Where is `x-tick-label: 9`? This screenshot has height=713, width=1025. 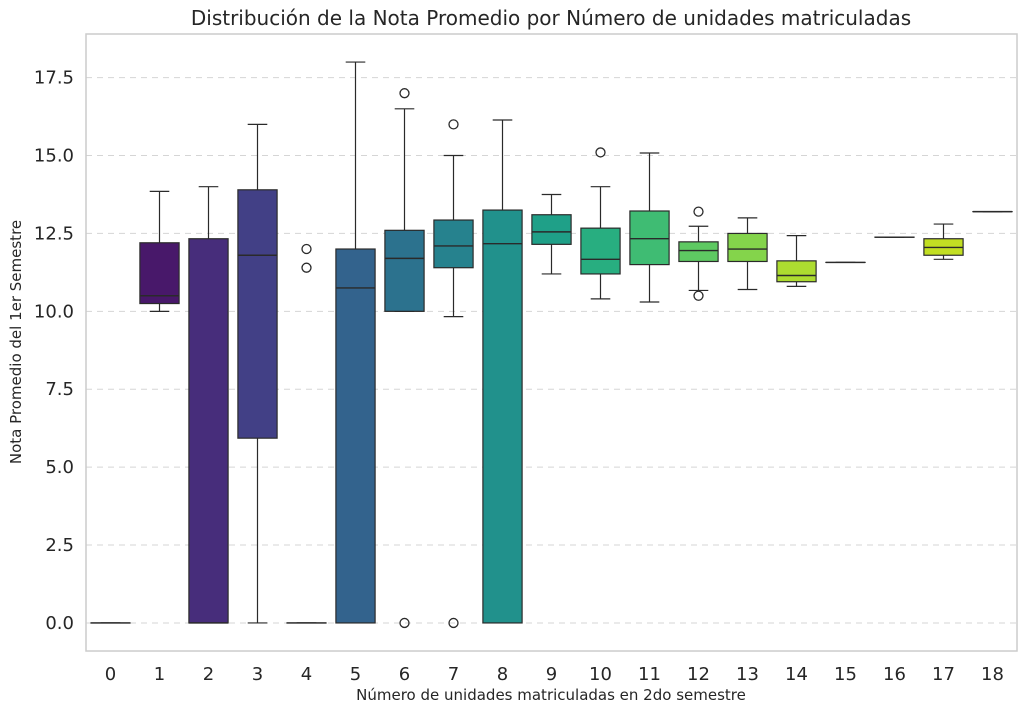 x-tick-label: 9 is located at coordinates (551, 674).